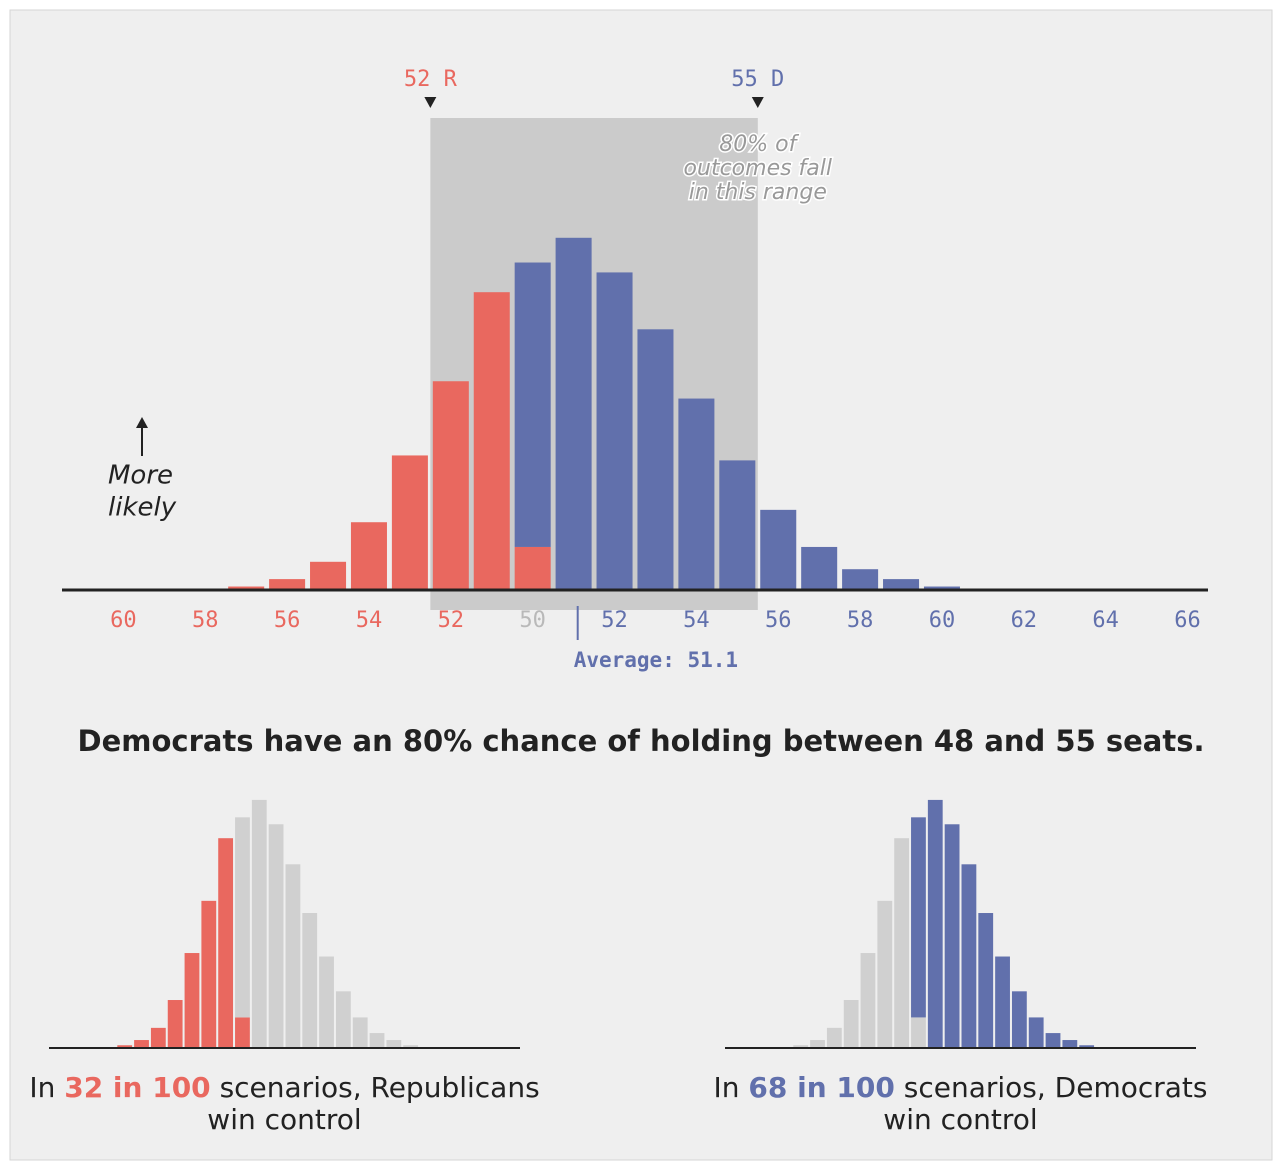 This screenshot has height=1170, width=1282. Describe the element at coordinates (758, 192) in the screenshot. I see `range-note: in this range` at that location.